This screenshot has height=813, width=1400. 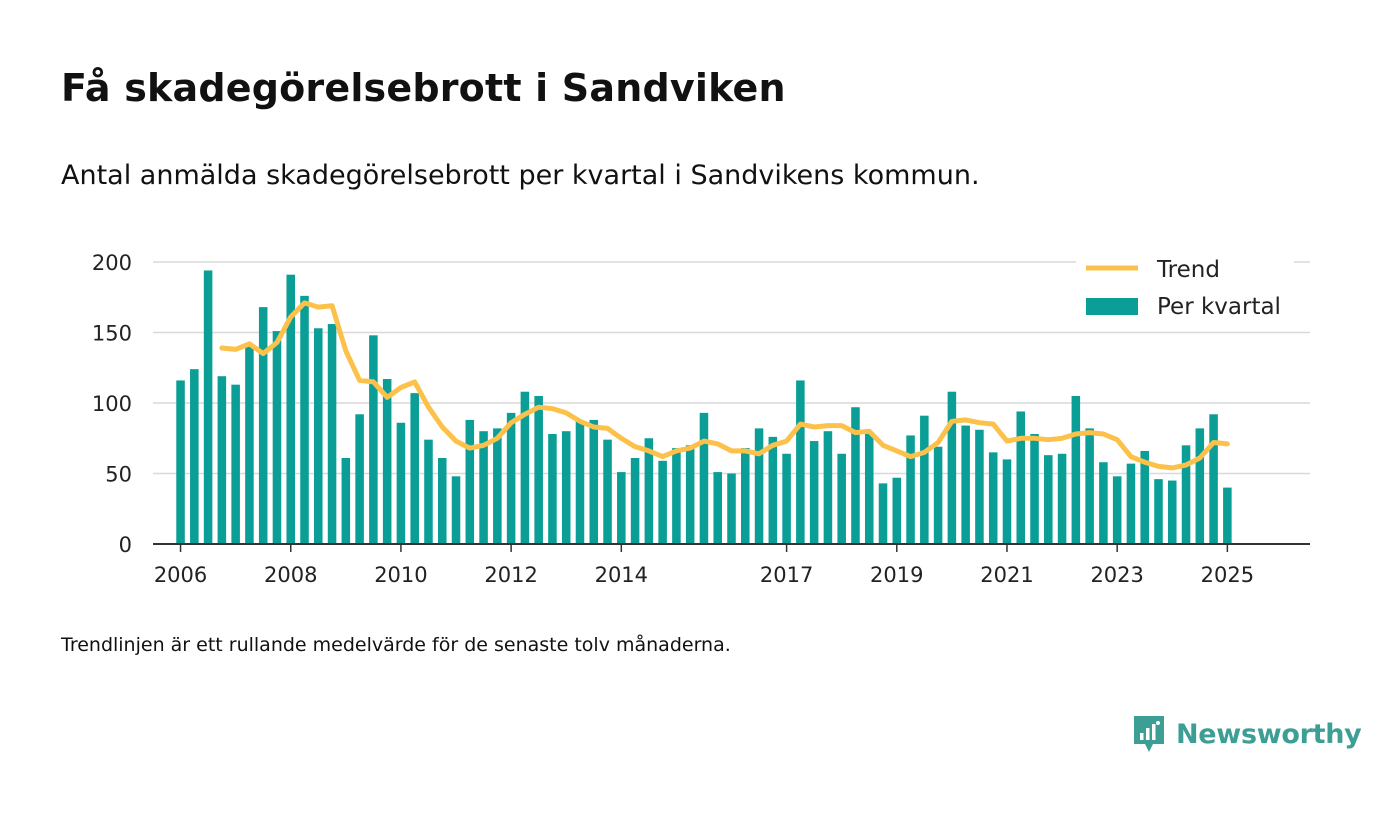 I want to click on legend-trend-label: Trend, so click(x=1188, y=270).